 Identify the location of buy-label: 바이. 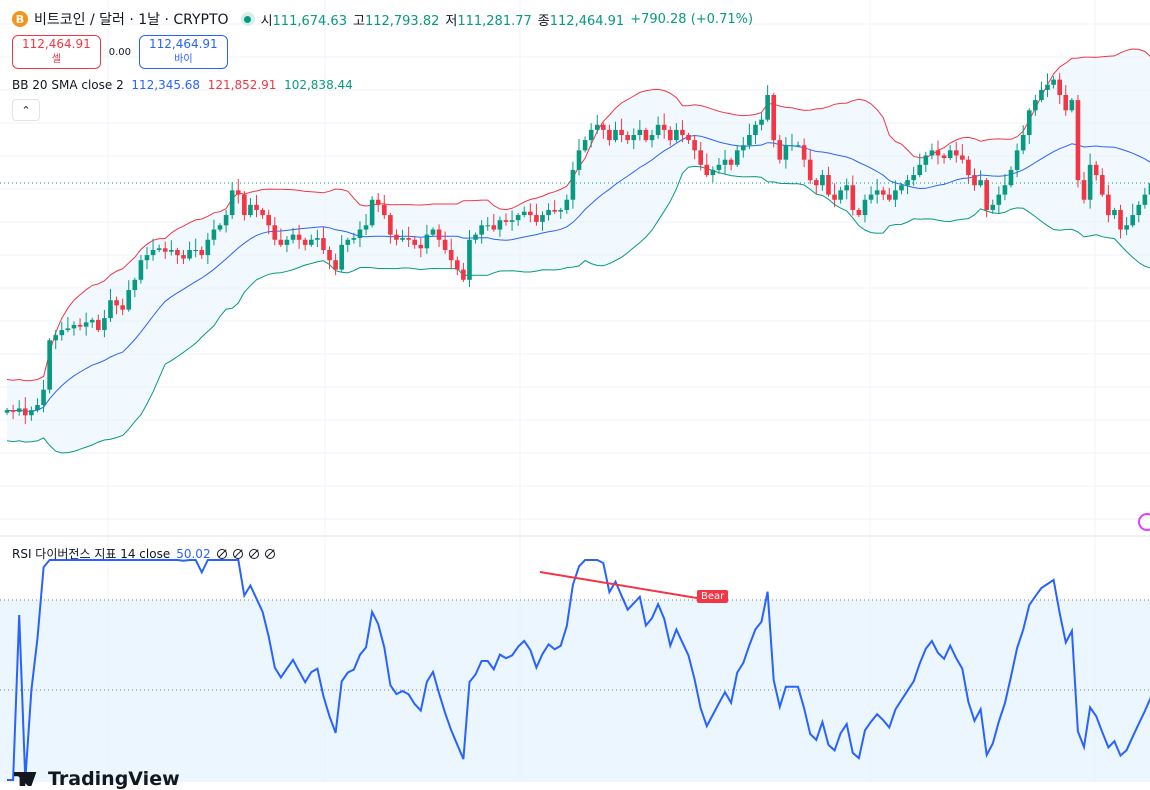
(183, 59).